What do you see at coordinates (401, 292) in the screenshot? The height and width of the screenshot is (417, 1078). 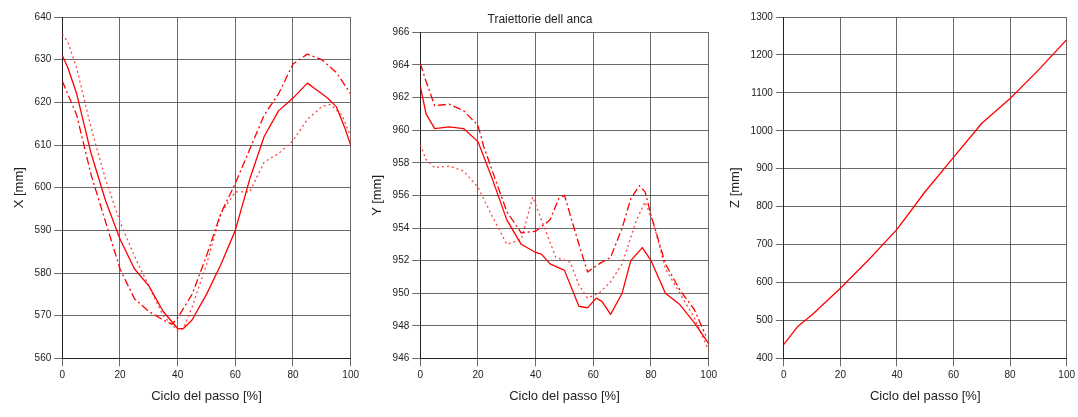 I see `y-tick-label: 950` at bounding box center [401, 292].